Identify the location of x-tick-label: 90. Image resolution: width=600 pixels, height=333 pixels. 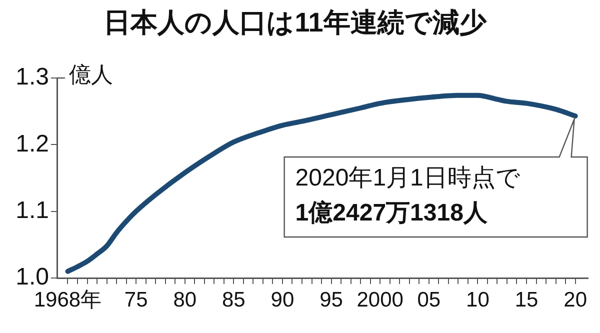
(282, 300).